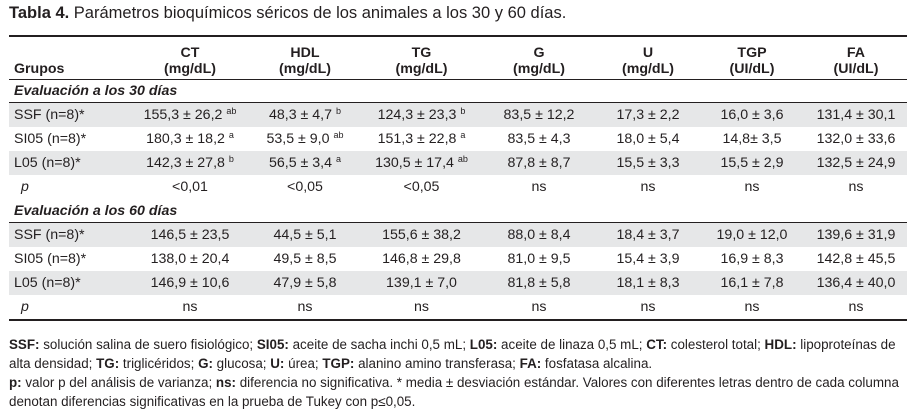 This screenshot has width=916, height=416. I want to click on data-cell: 47,9 ± 5,8, so click(305, 283).